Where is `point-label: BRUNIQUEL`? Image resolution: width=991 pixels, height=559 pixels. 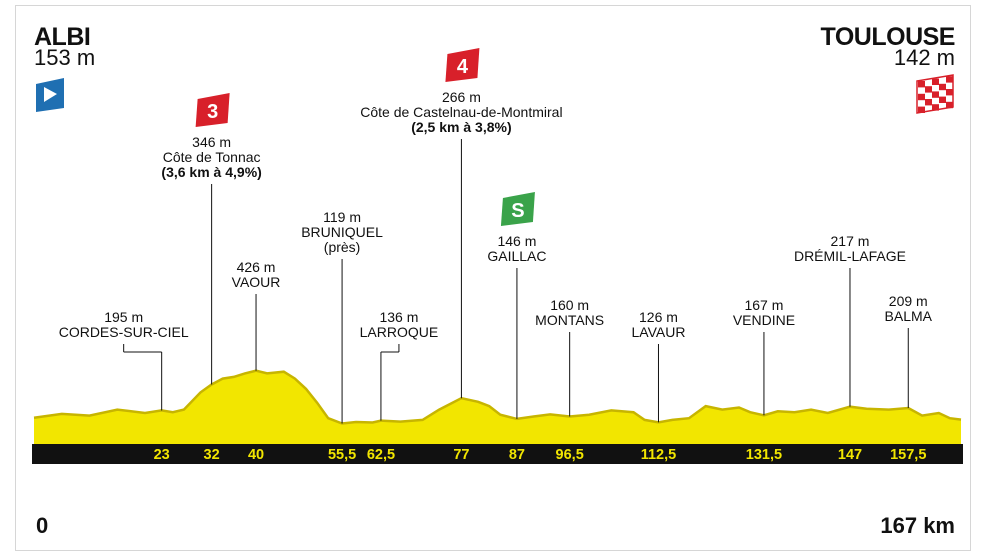
point-label: BRUNIQUEL is located at coordinates (342, 232).